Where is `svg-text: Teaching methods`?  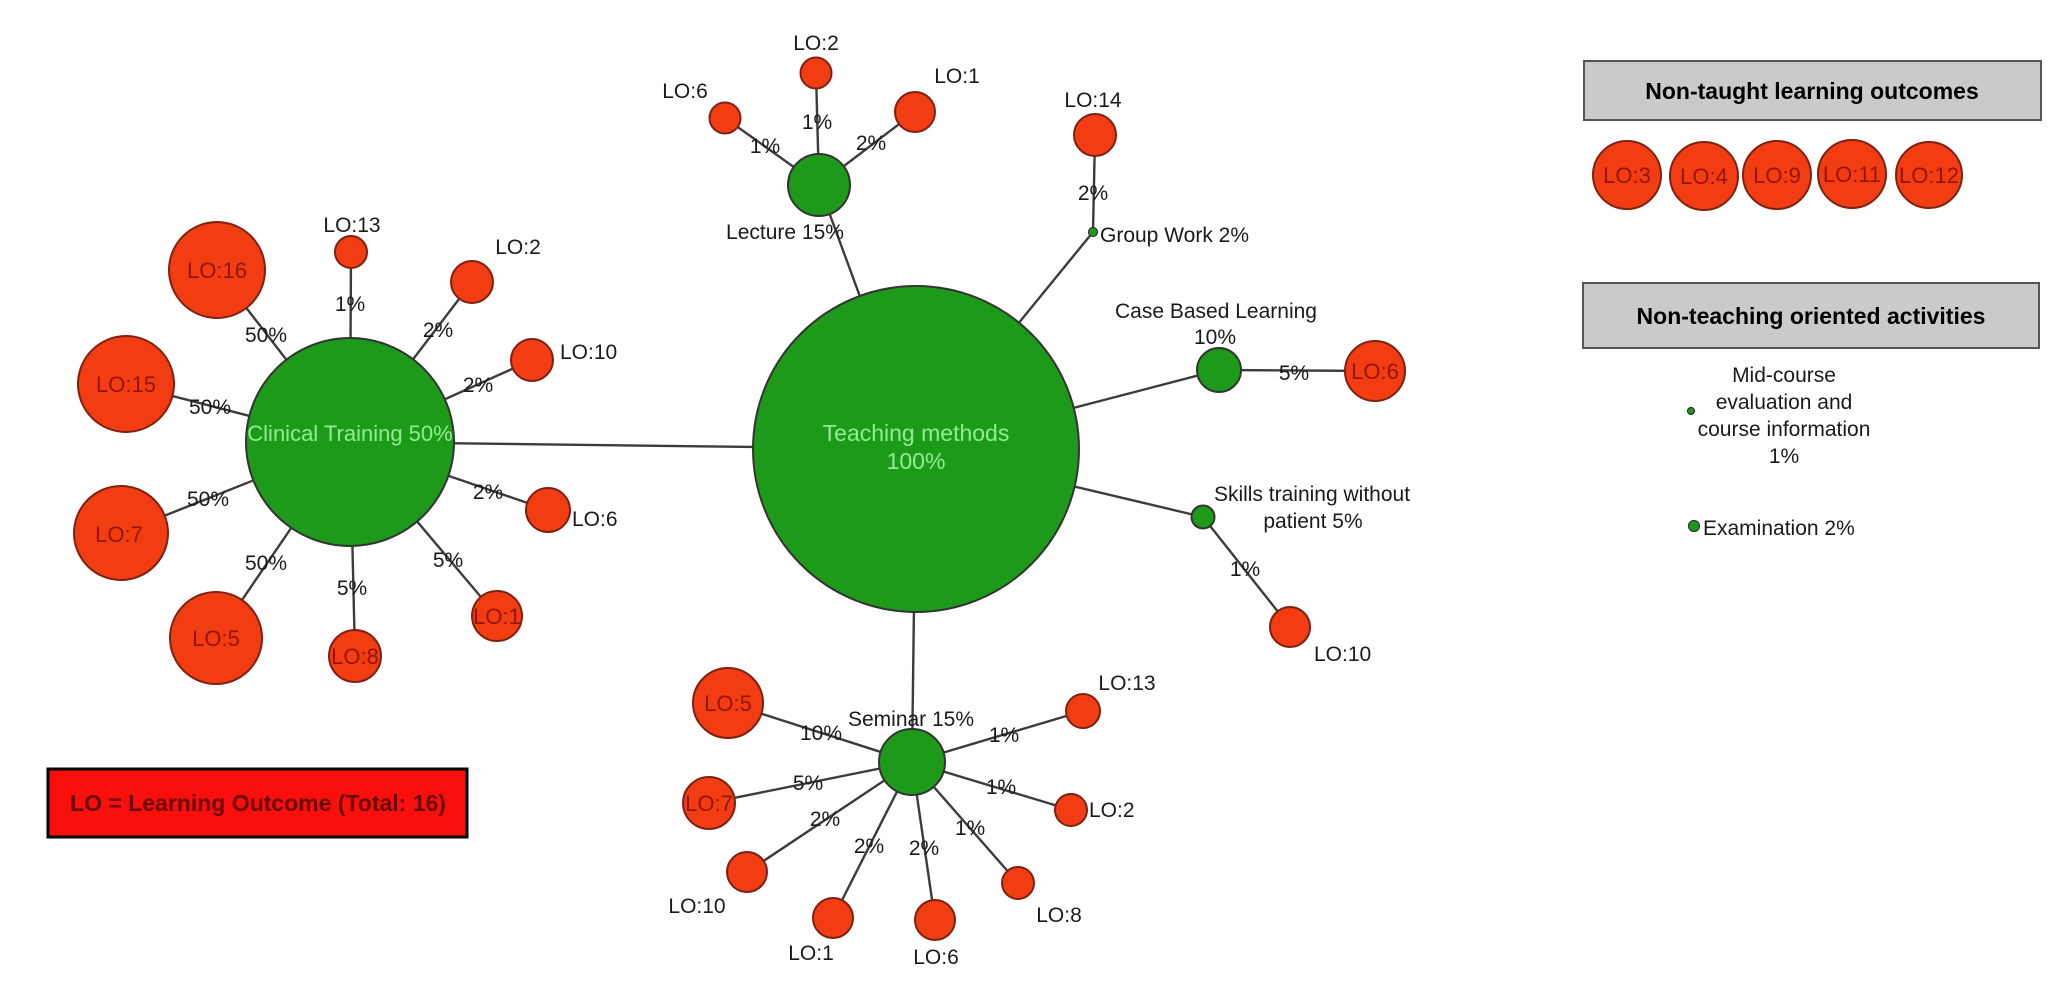 svg-text: Teaching methods is located at coordinates (916, 433).